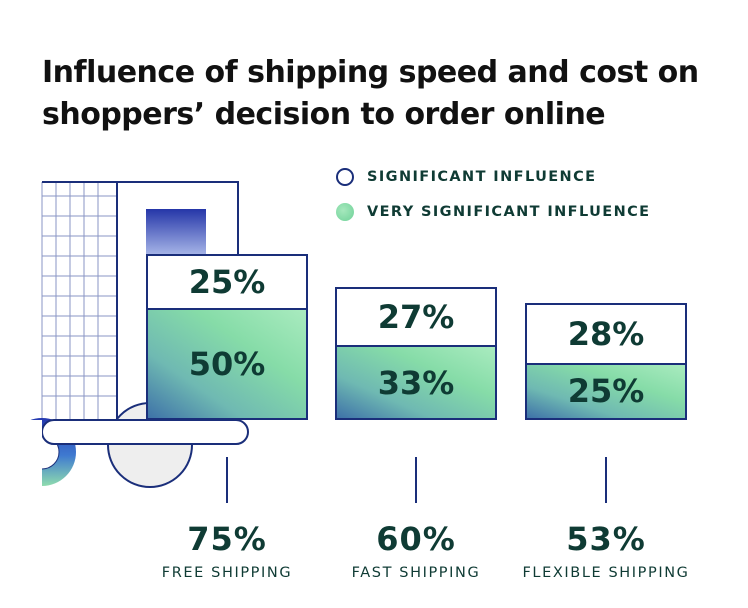 The width and height of the screenshot is (748, 608). Describe the element at coordinates (145, 432) in the screenshot. I see `truck-chassis` at that location.